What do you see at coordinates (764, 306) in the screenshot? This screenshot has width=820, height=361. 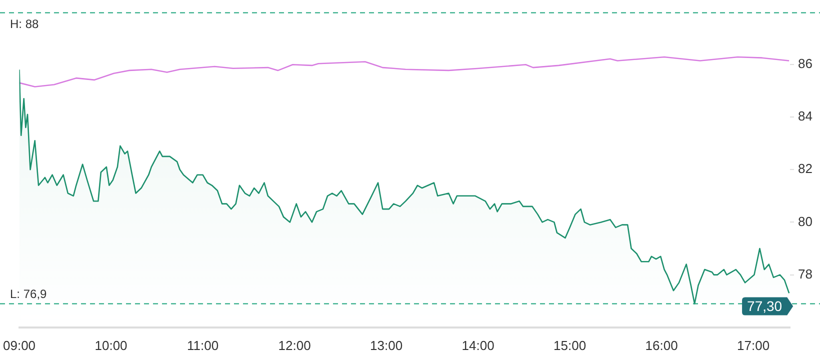 I see `annotation: 77,30` at bounding box center [764, 306].